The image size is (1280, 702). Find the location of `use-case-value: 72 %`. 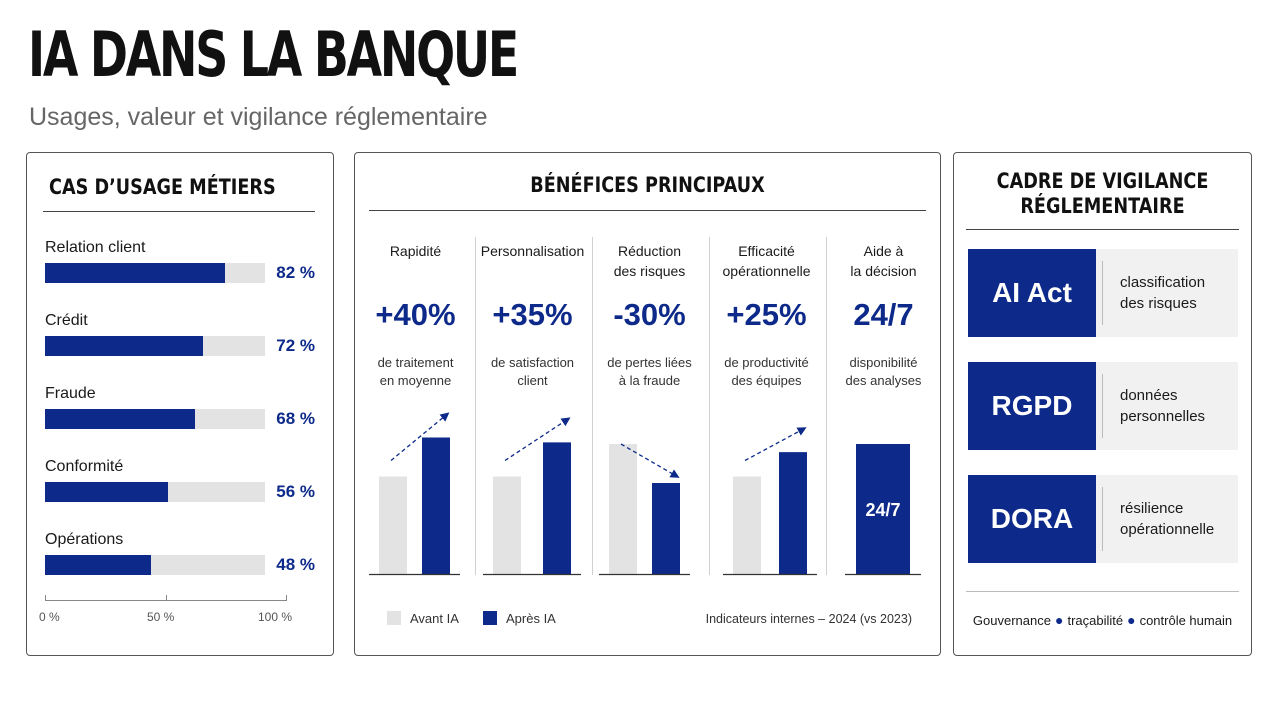

use-case-value: 72 % is located at coordinates (295, 345).